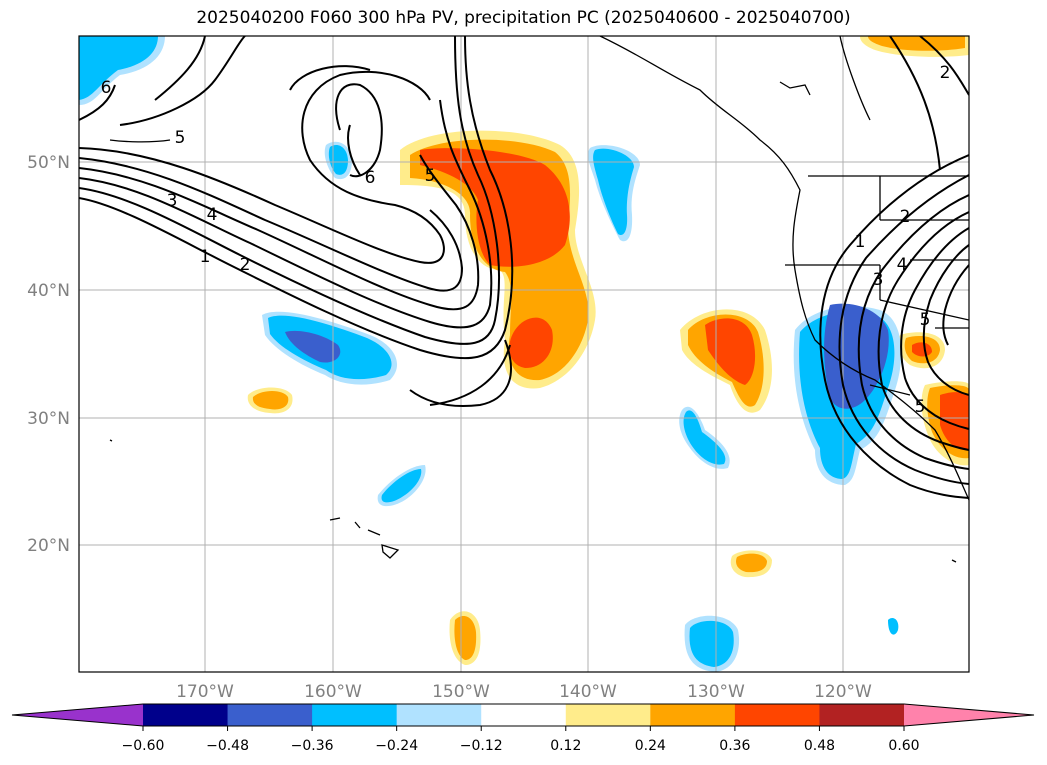 This screenshot has width=1047, height=765. What do you see at coordinates (48, 419) in the screenshot?
I see `lat-label: 30°N` at bounding box center [48, 419].